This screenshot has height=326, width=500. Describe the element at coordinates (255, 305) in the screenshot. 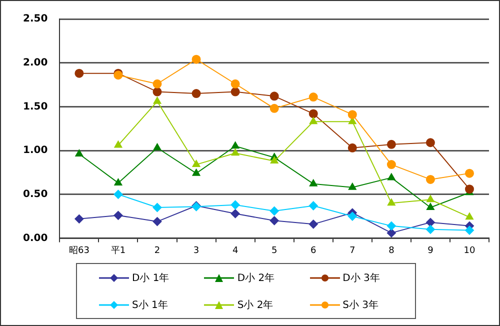

I see `legend-label: S小 2年` at that location.